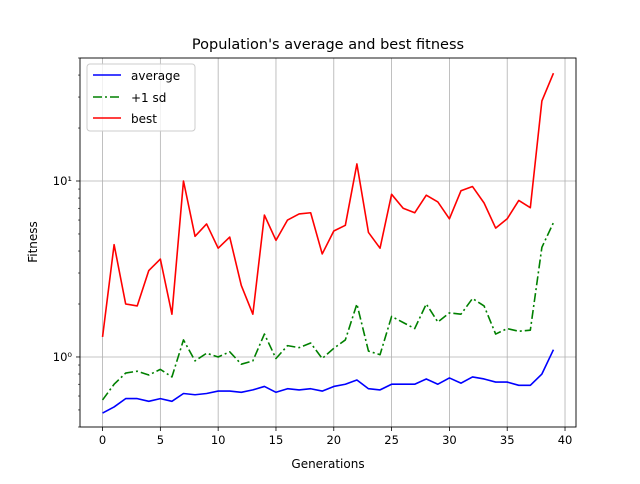  What do you see at coordinates (63, 357) in the screenshot?
I see `y-tick-label: 10⁰` at bounding box center [63, 357].